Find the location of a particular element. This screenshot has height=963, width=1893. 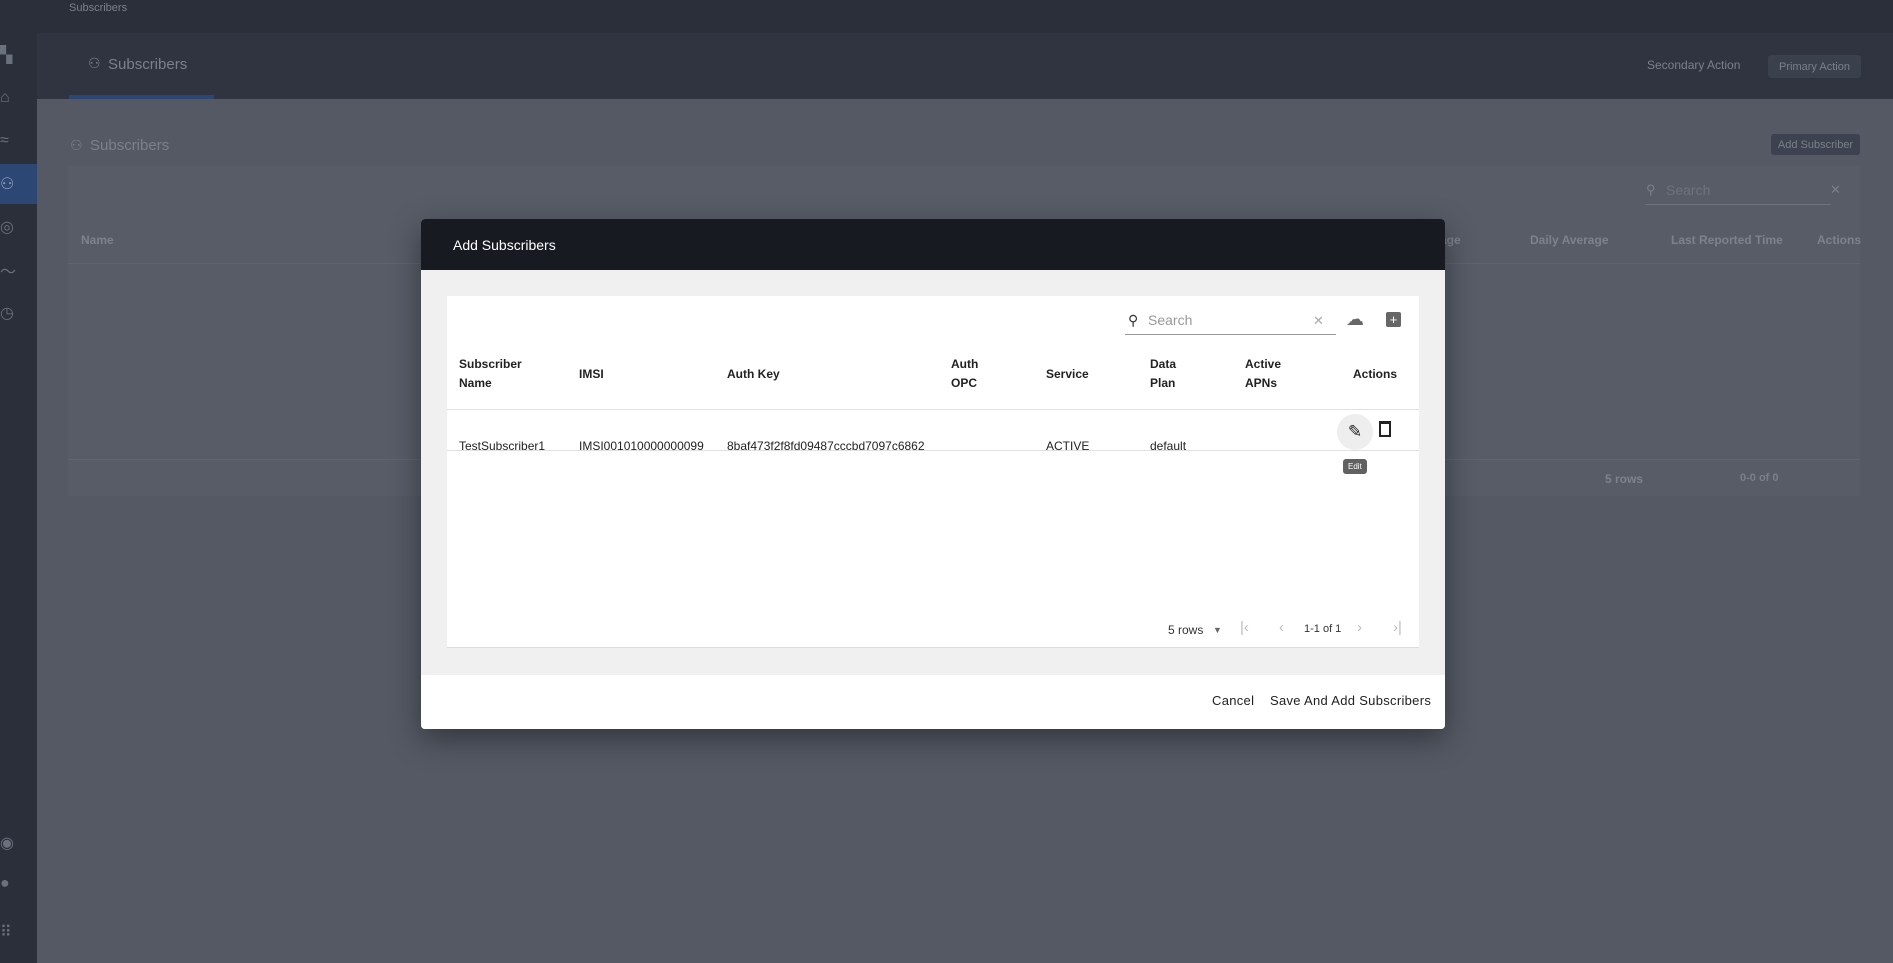

add-subscriber-button: Add Subscriber is located at coordinates (1815, 144).